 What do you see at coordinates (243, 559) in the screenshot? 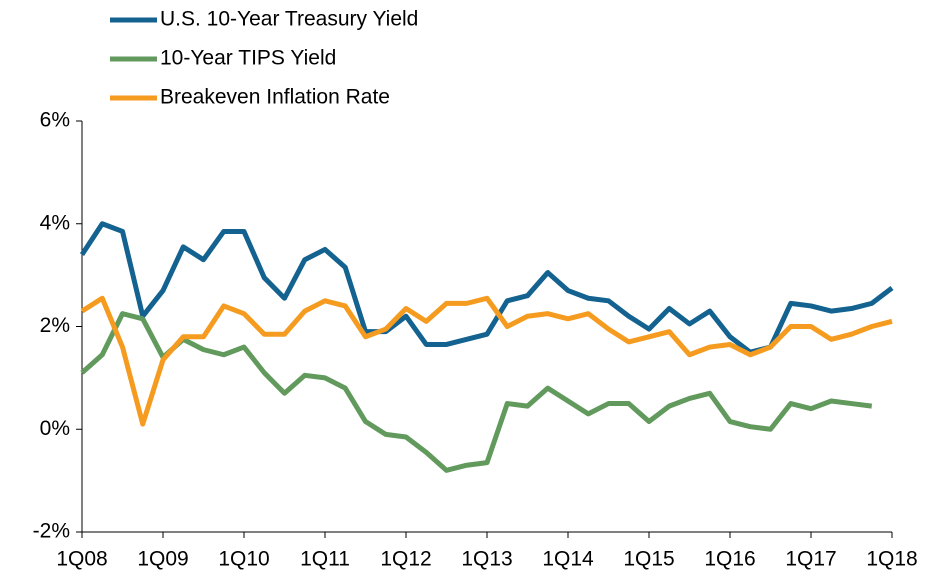
I see `x-tick-label: 1Q10` at bounding box center [243, 559].